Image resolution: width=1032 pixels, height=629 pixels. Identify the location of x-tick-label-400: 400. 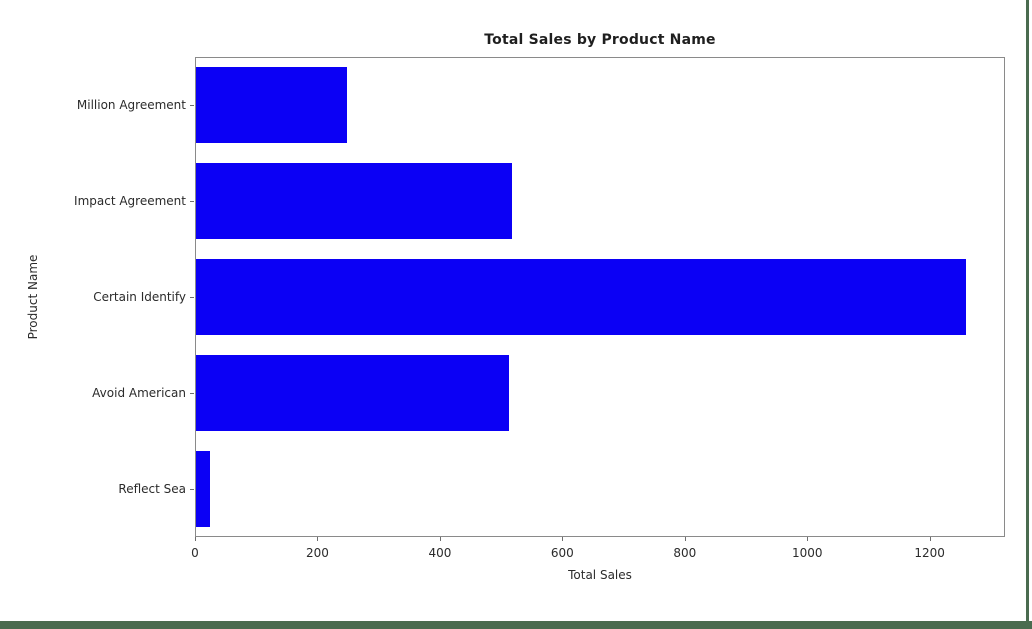
(440, 553).